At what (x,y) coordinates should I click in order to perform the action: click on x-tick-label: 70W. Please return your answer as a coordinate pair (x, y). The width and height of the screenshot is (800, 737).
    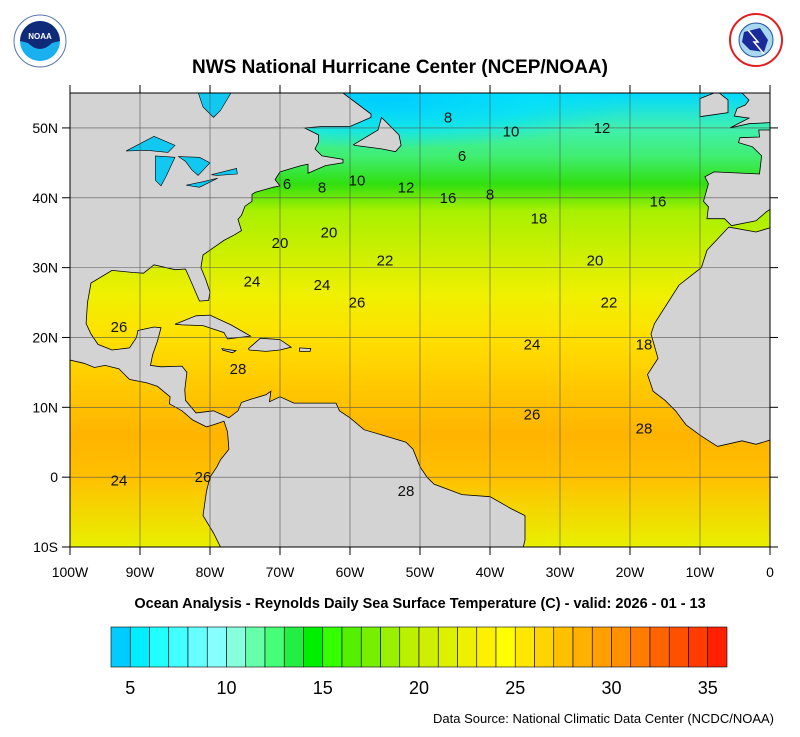
    Looking at the image, I should click on (281, 572).